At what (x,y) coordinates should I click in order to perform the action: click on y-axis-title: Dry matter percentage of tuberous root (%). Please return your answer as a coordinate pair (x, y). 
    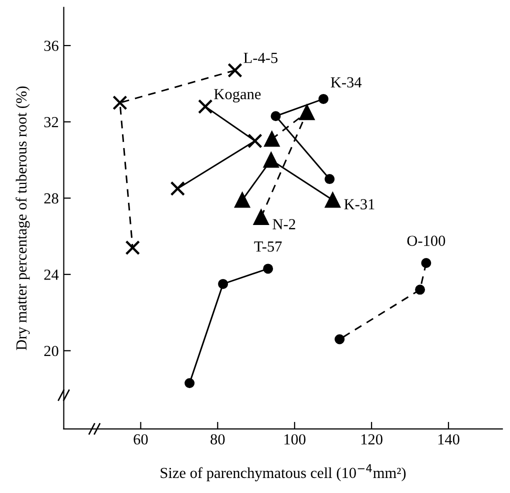
    Looking at the image, I should click on (23, 218).